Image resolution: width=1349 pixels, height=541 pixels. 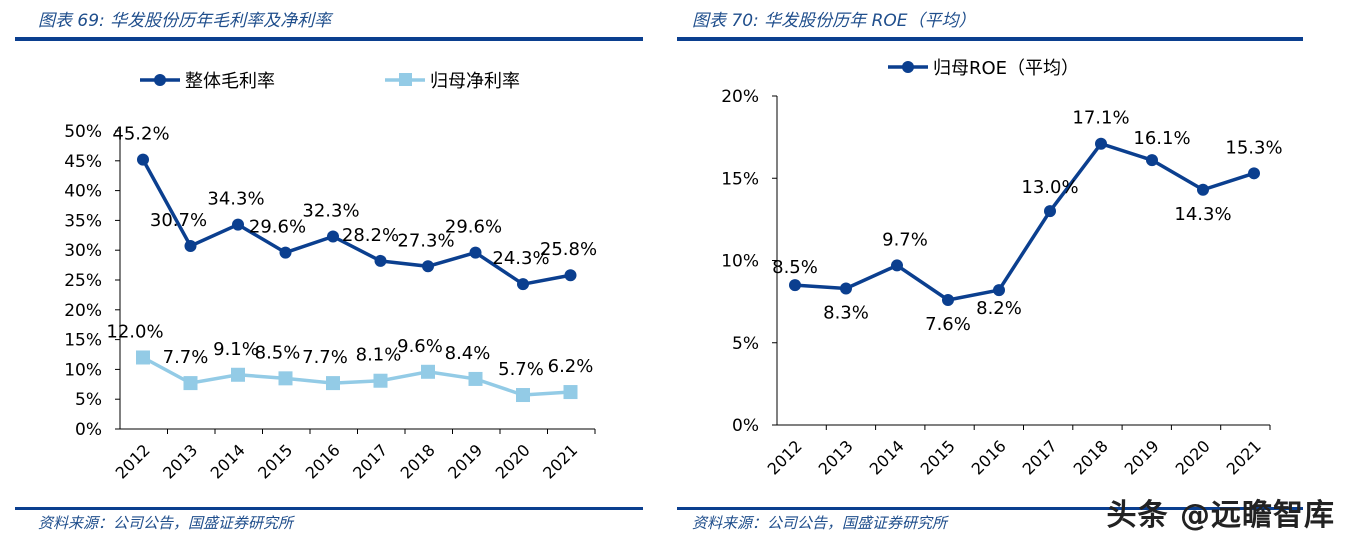 I want to click on right-title-rule, so click(x=990, y=39).